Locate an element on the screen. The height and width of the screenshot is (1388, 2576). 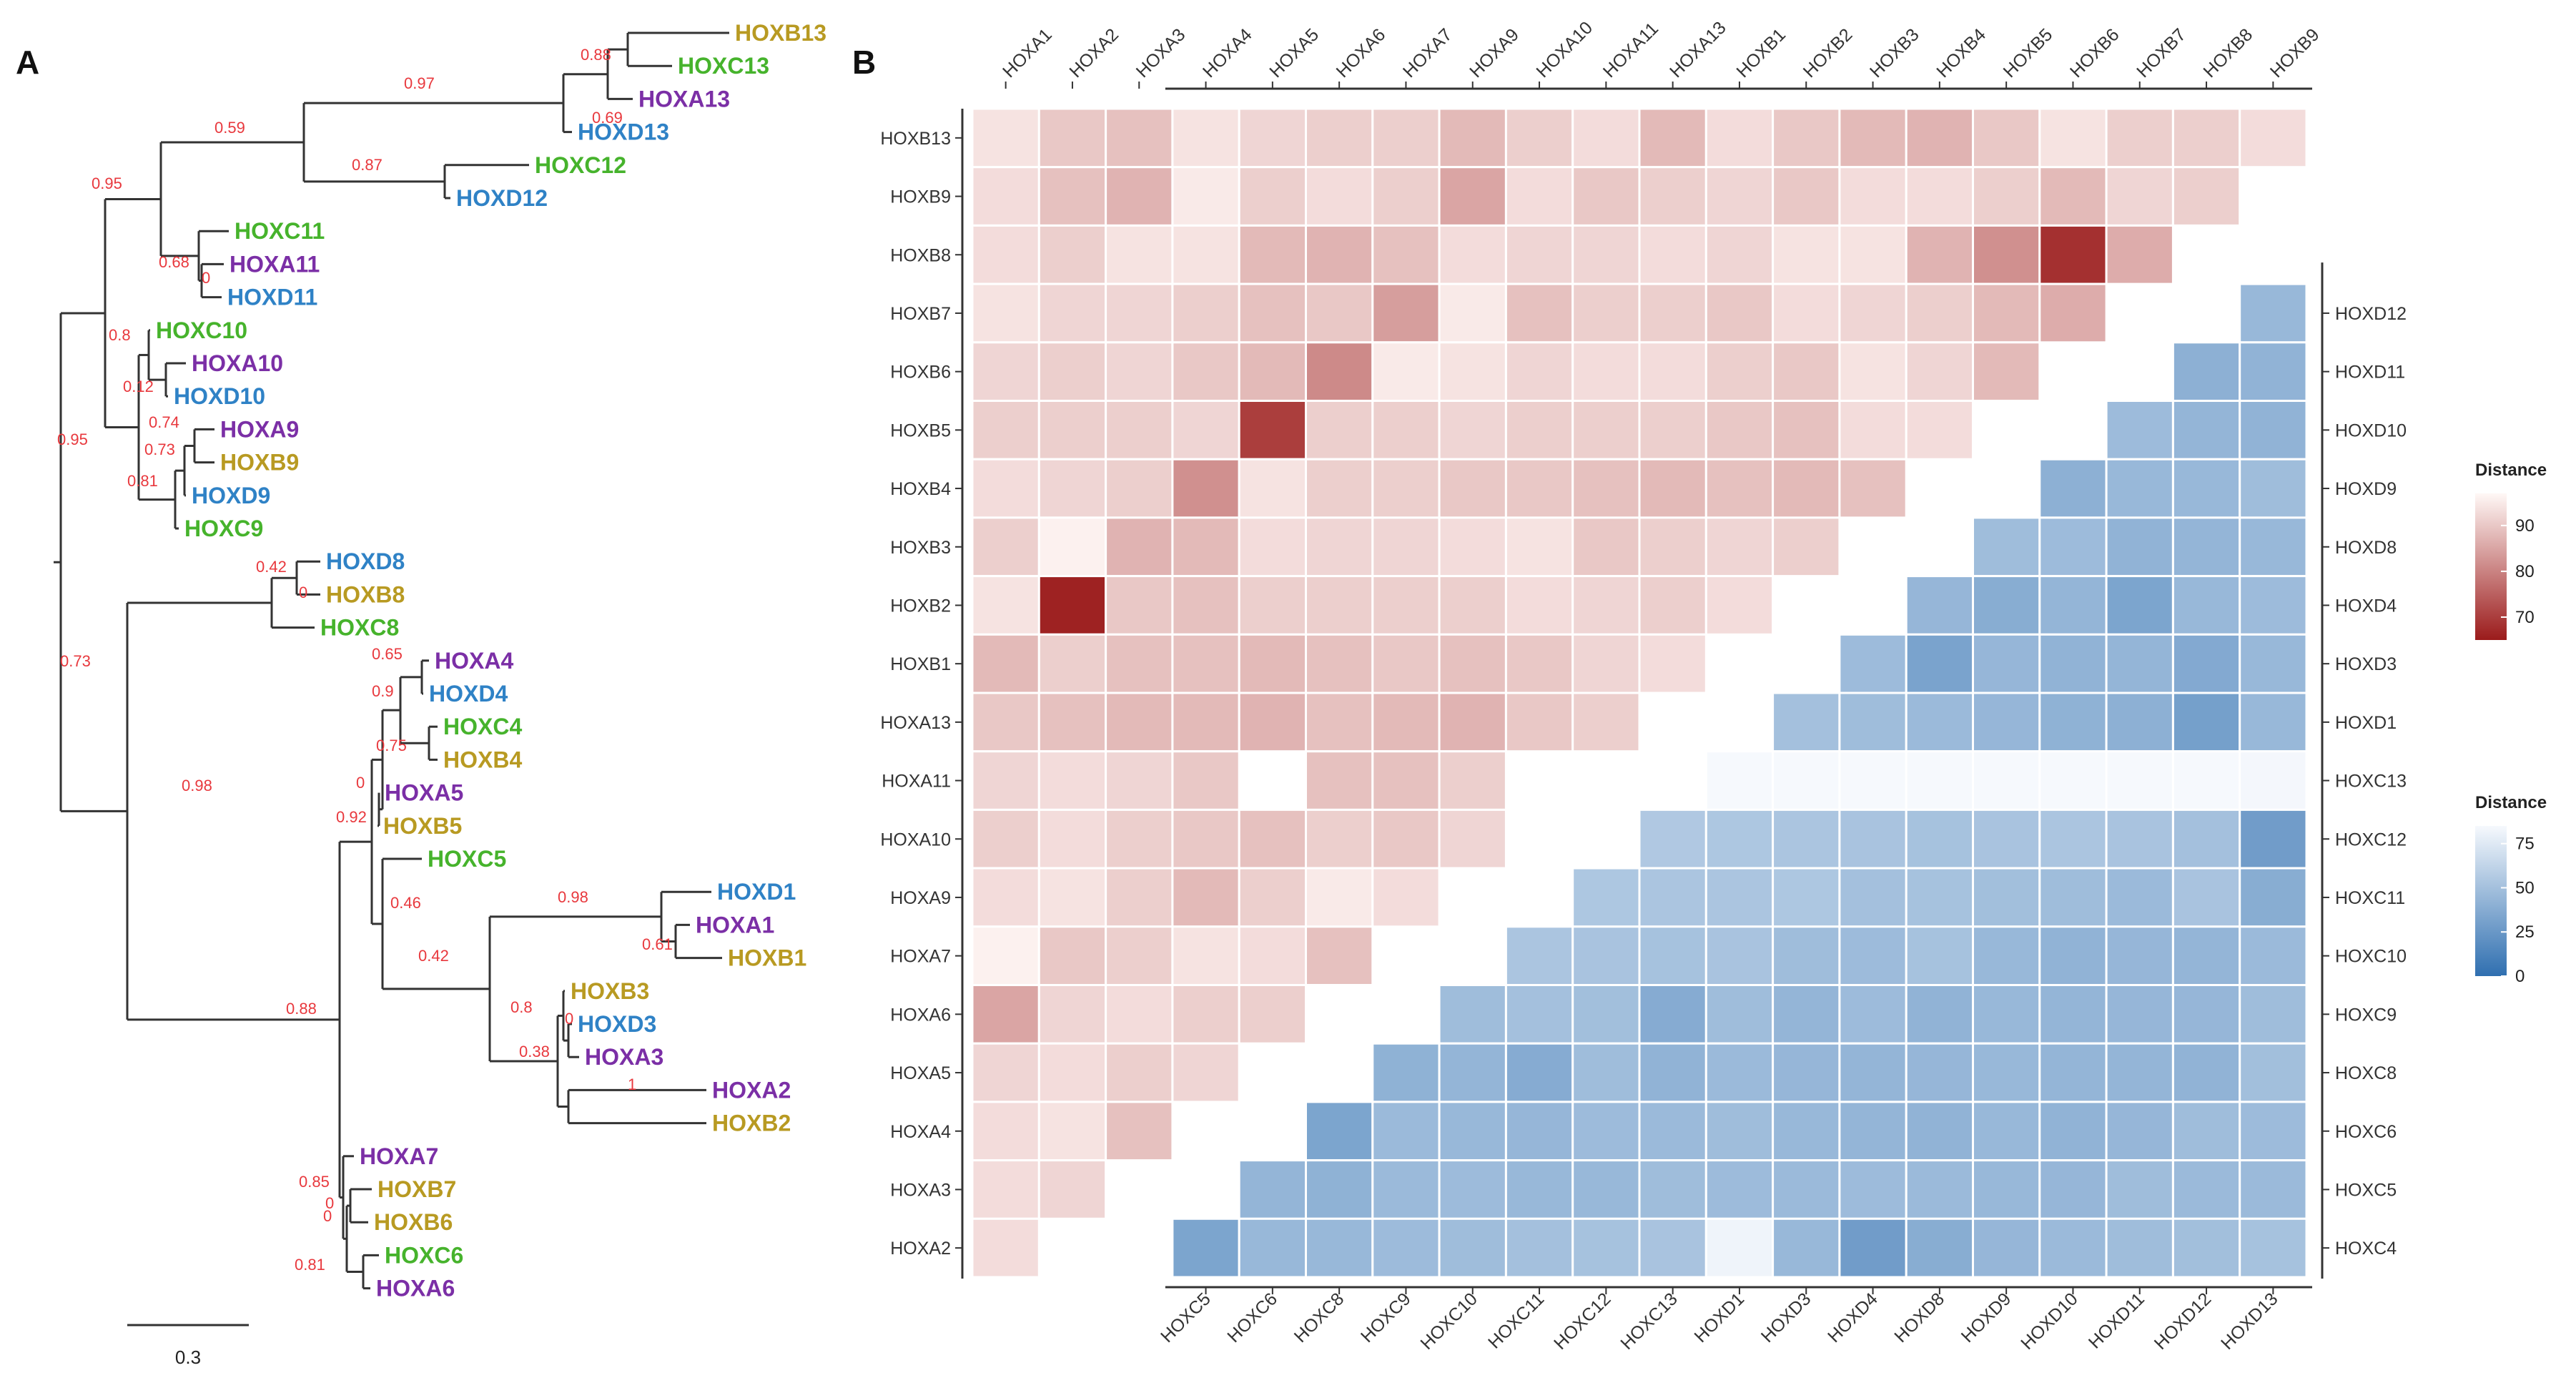
tree-support-value: 0.46 is located at coordinates (405, 903).